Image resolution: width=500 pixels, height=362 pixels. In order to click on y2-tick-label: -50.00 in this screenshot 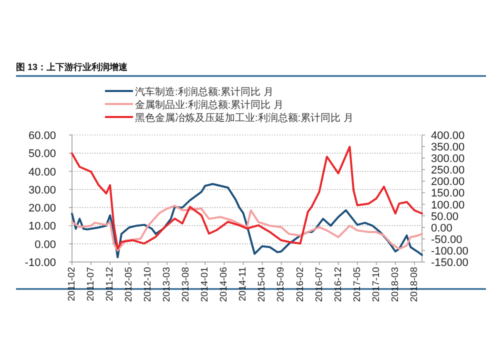, I will do `click(446, 240)`.